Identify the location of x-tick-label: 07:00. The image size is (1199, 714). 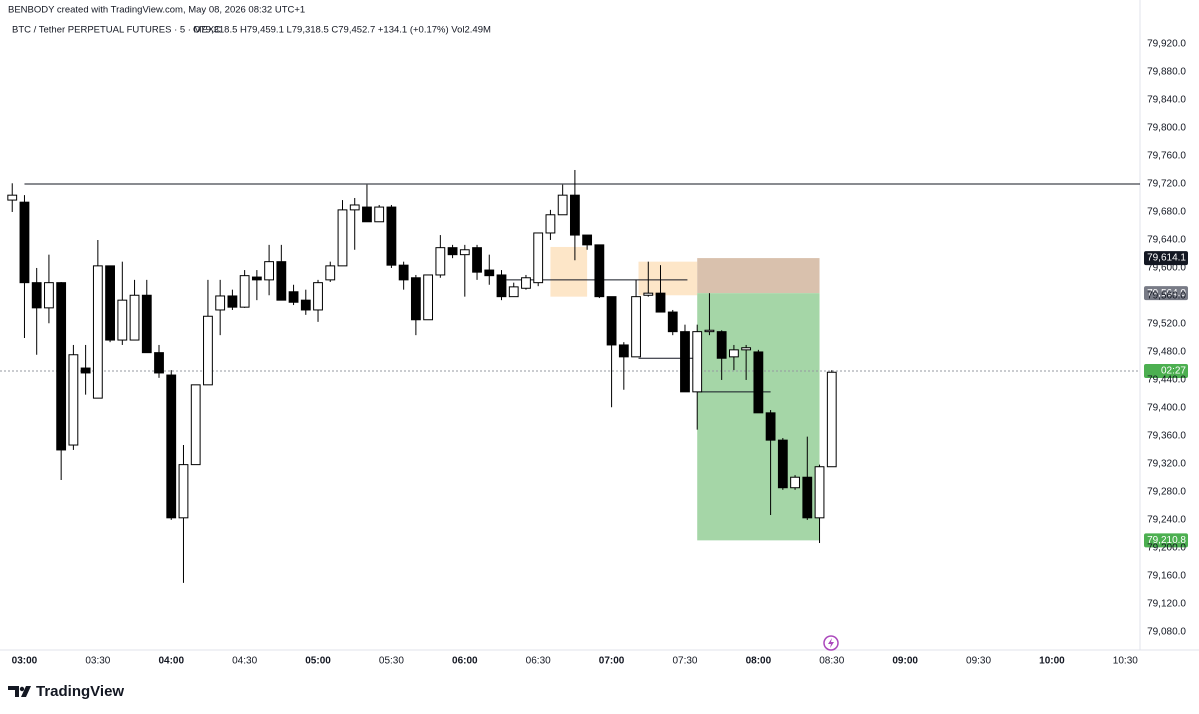
(612, 661).